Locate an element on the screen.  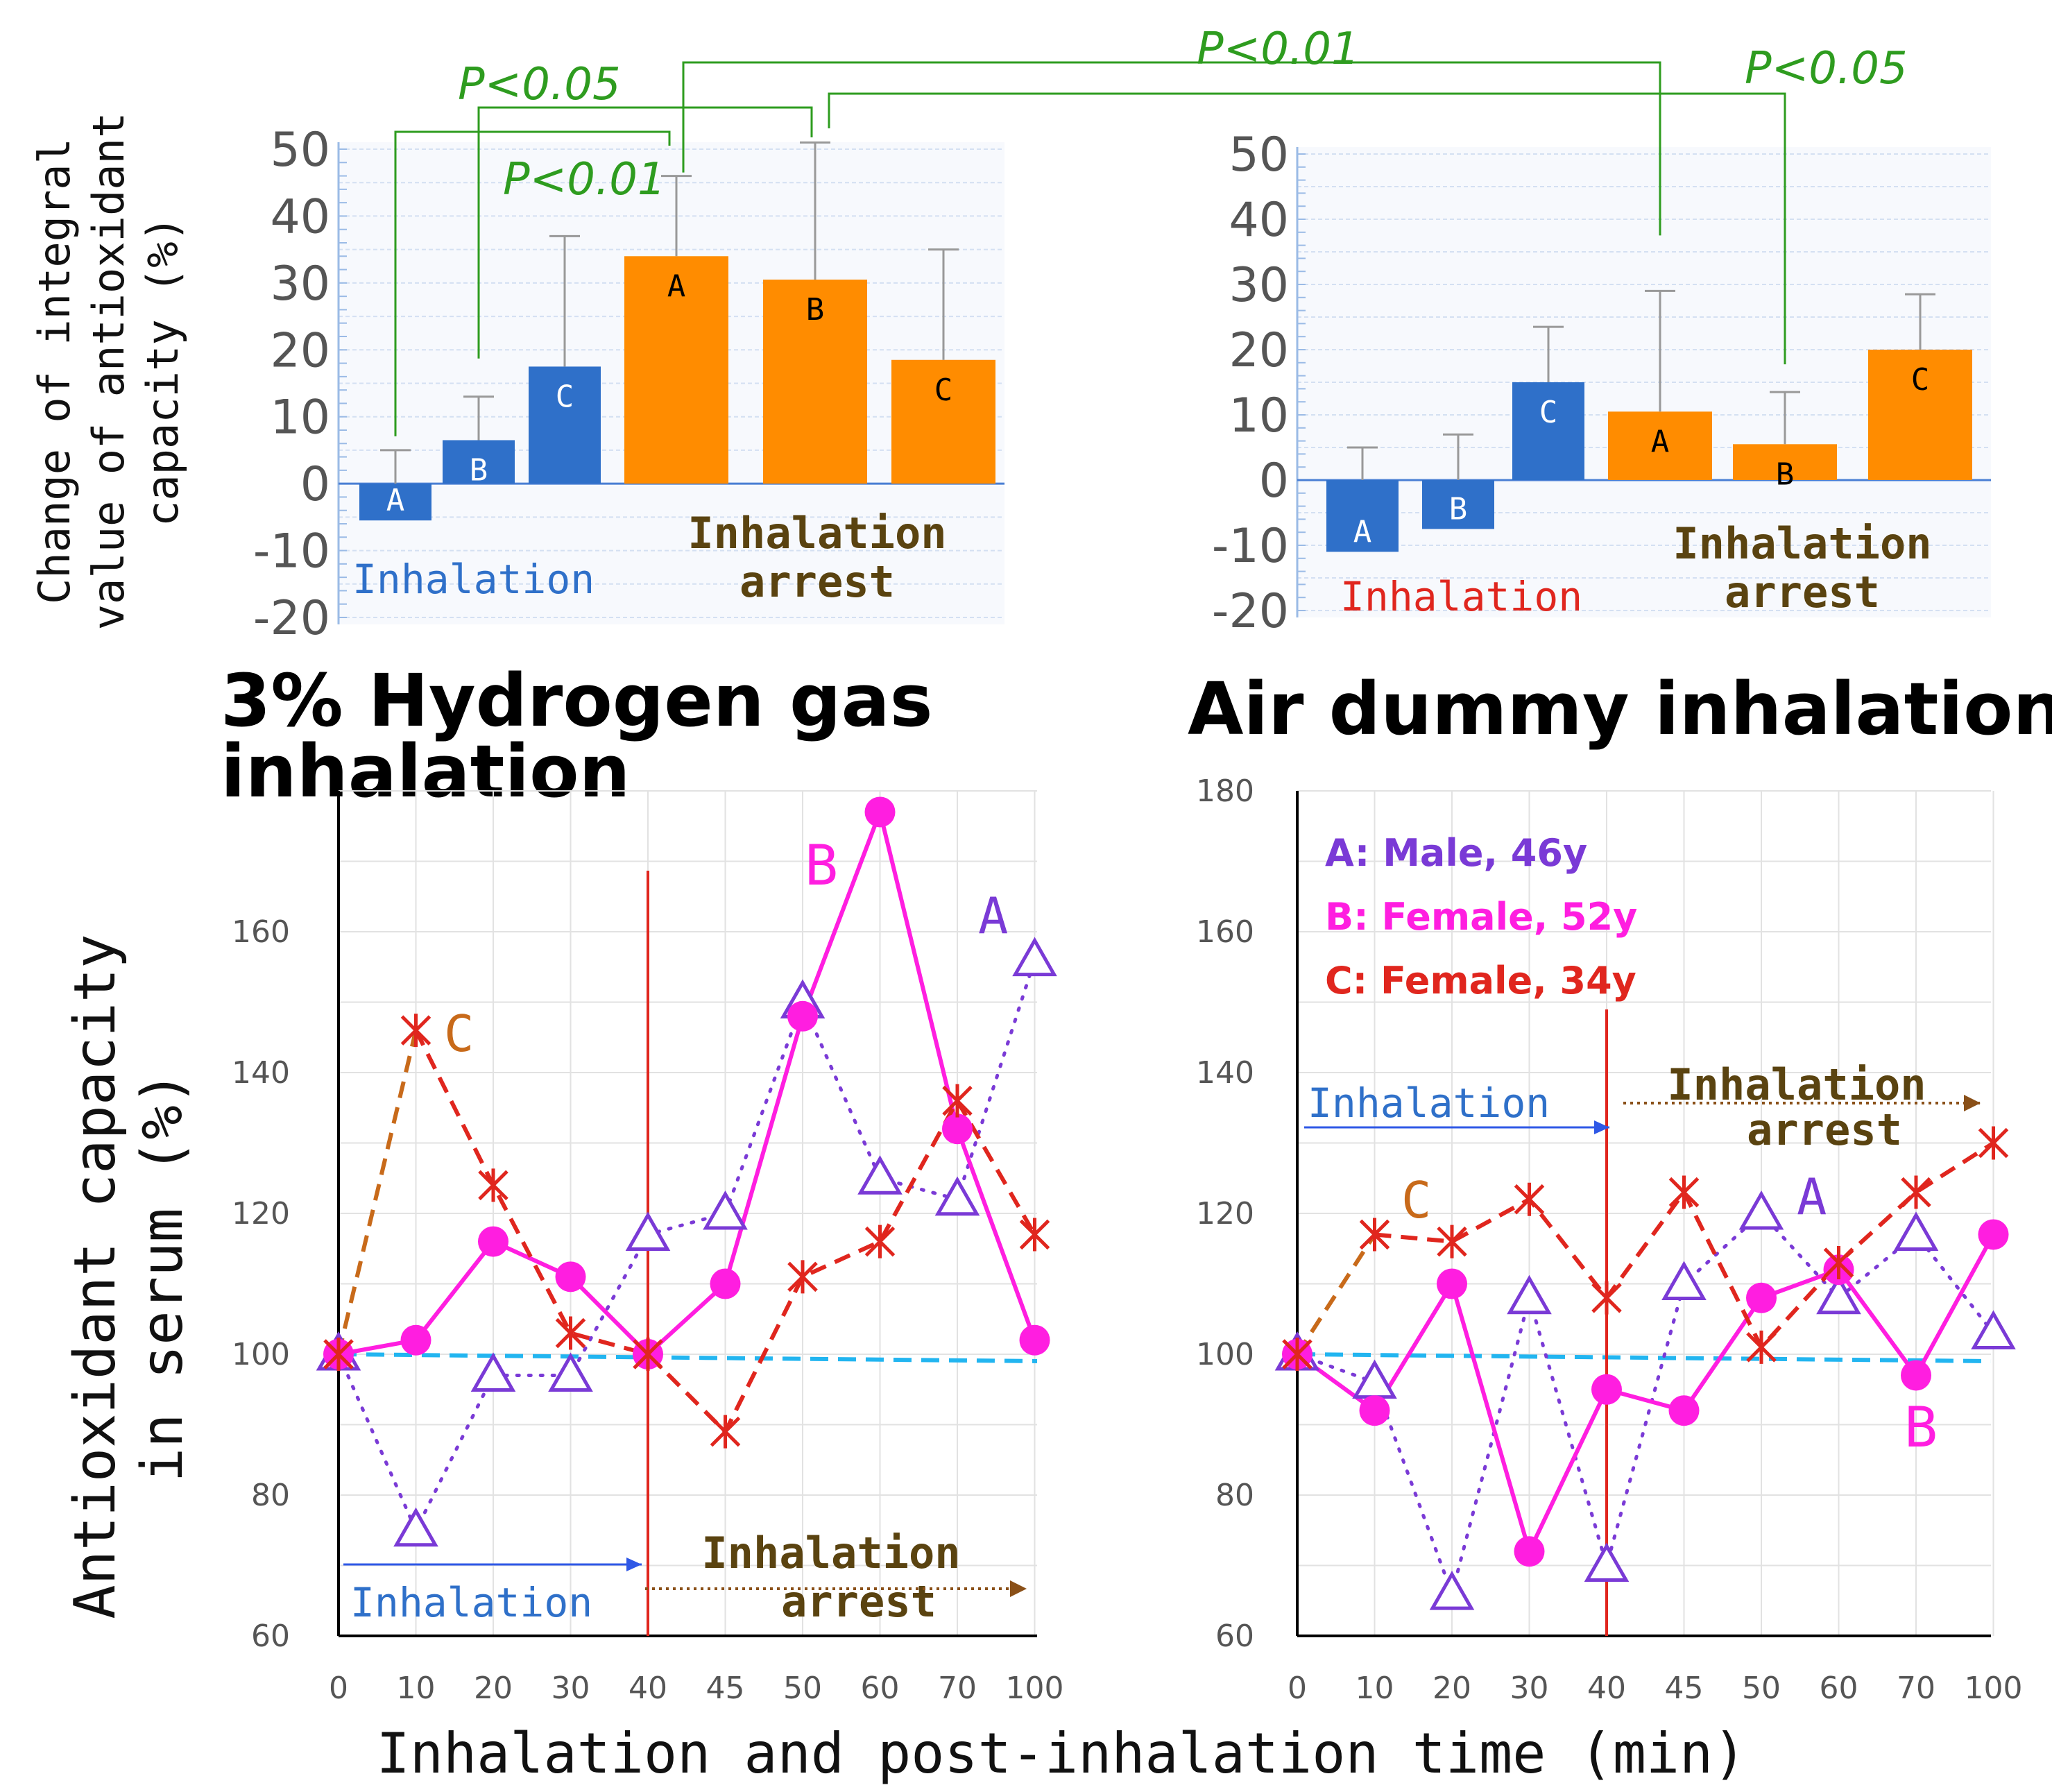
significance-label: P<0.01 is located at coordinates (584, 179).